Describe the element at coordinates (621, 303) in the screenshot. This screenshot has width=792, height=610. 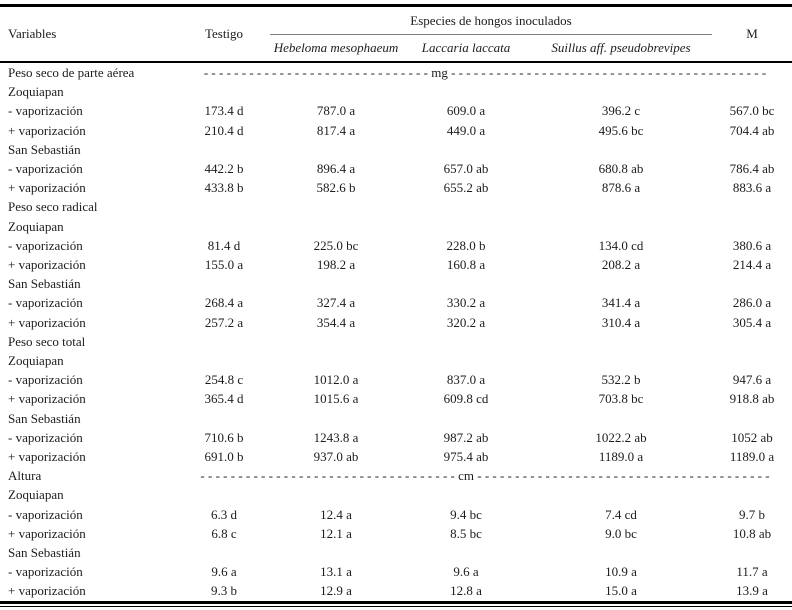
I see `value-cell: 341.4 a` at that location.